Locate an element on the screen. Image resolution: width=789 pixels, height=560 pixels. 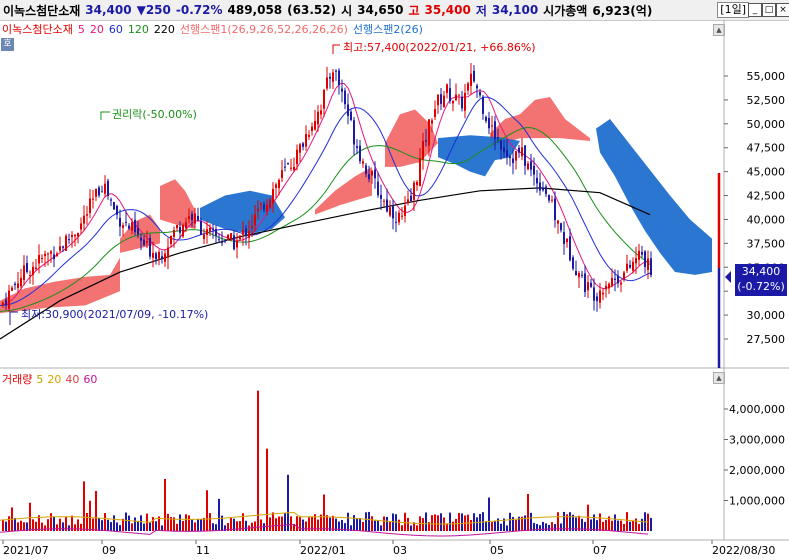
legend-vol-ma40: 40 is located at coordinates (72, 379).